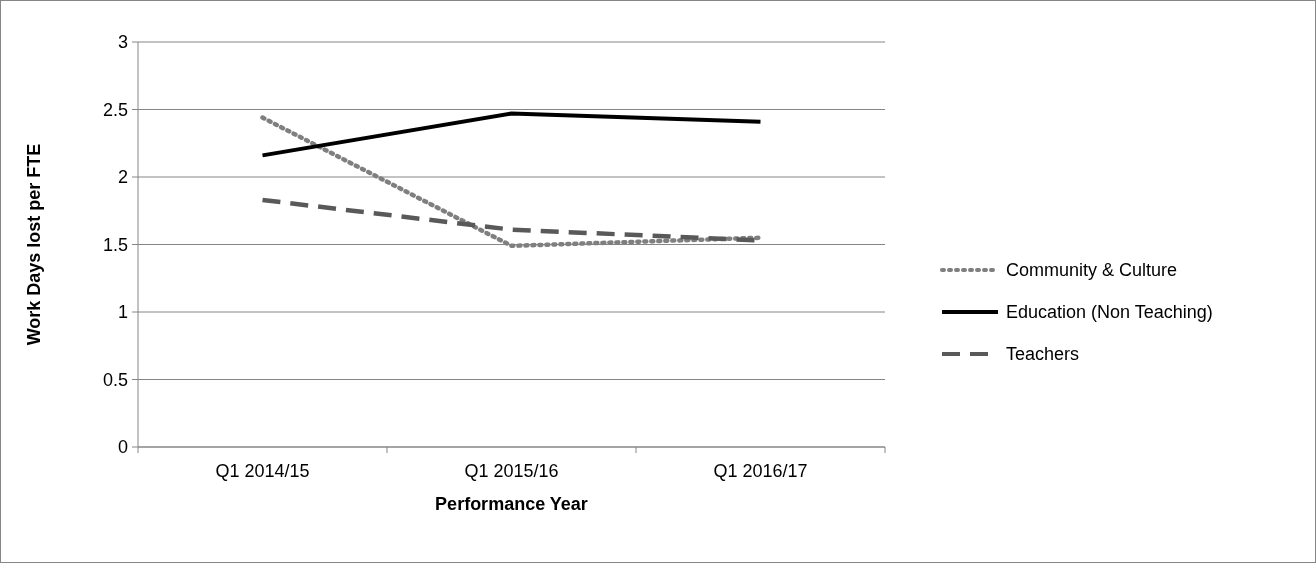 This screenshot has height=563, width=1316. Describe the element at coordinates (1109, 312) in the screenshot. I see `legend-label: Education (Non Teaching)` at that location.